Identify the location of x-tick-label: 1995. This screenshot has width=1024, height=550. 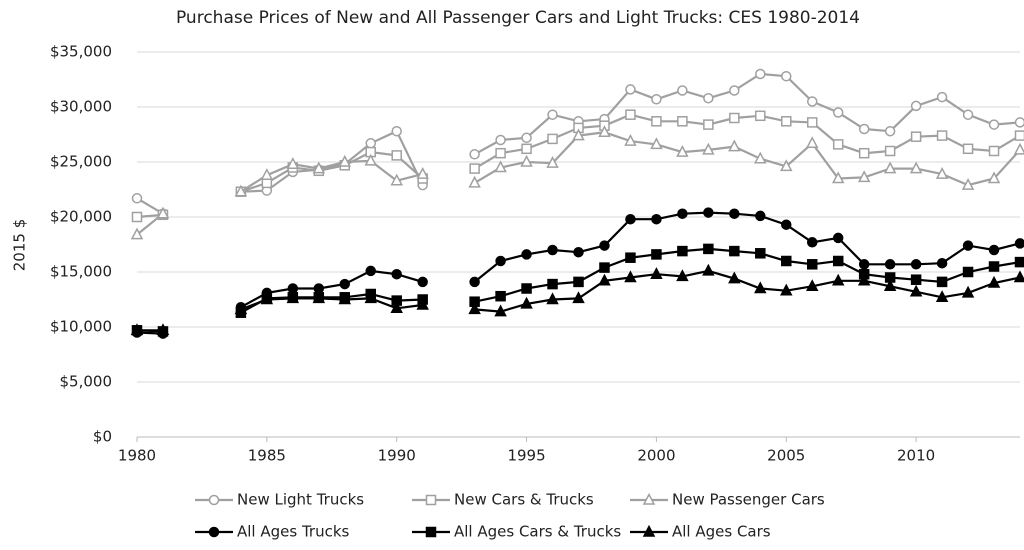
(526, 456).